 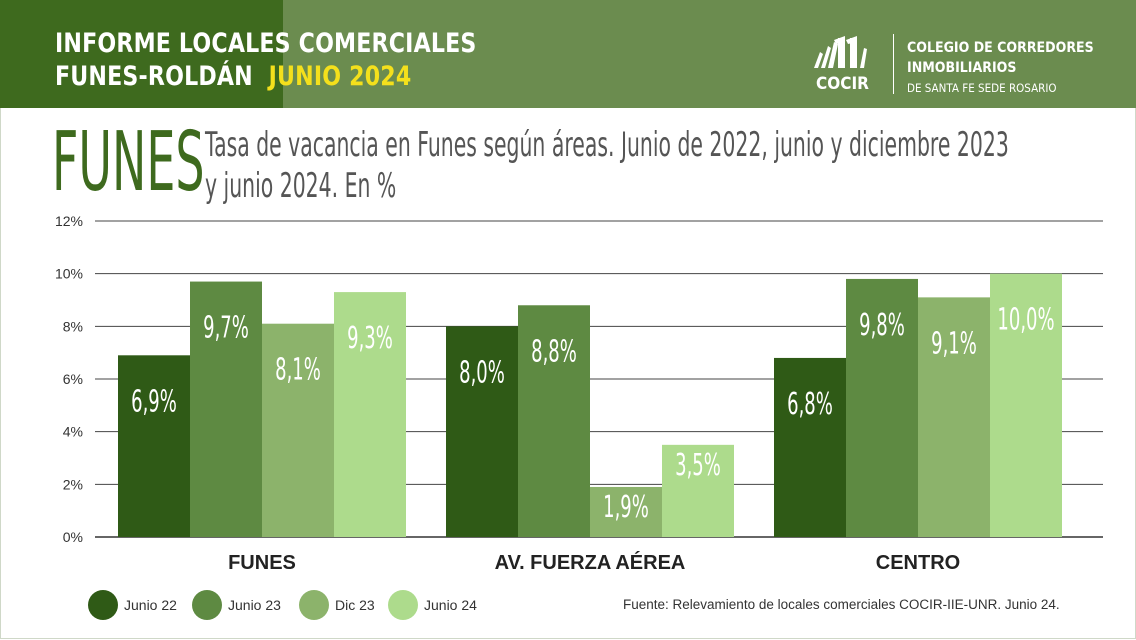 I want to click on report-title-line1: INFORME LOCALES COMERCIALES, so click(x=266, y=43).